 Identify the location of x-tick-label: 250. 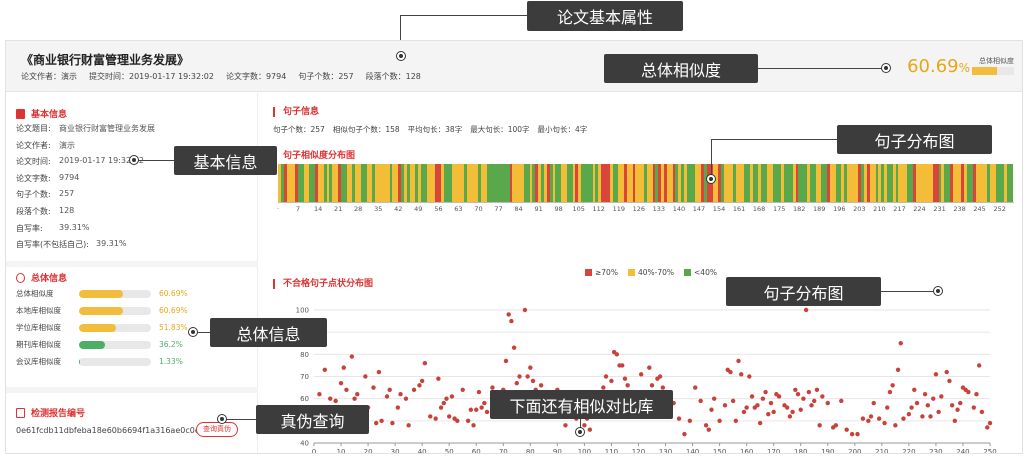
(989, 451).